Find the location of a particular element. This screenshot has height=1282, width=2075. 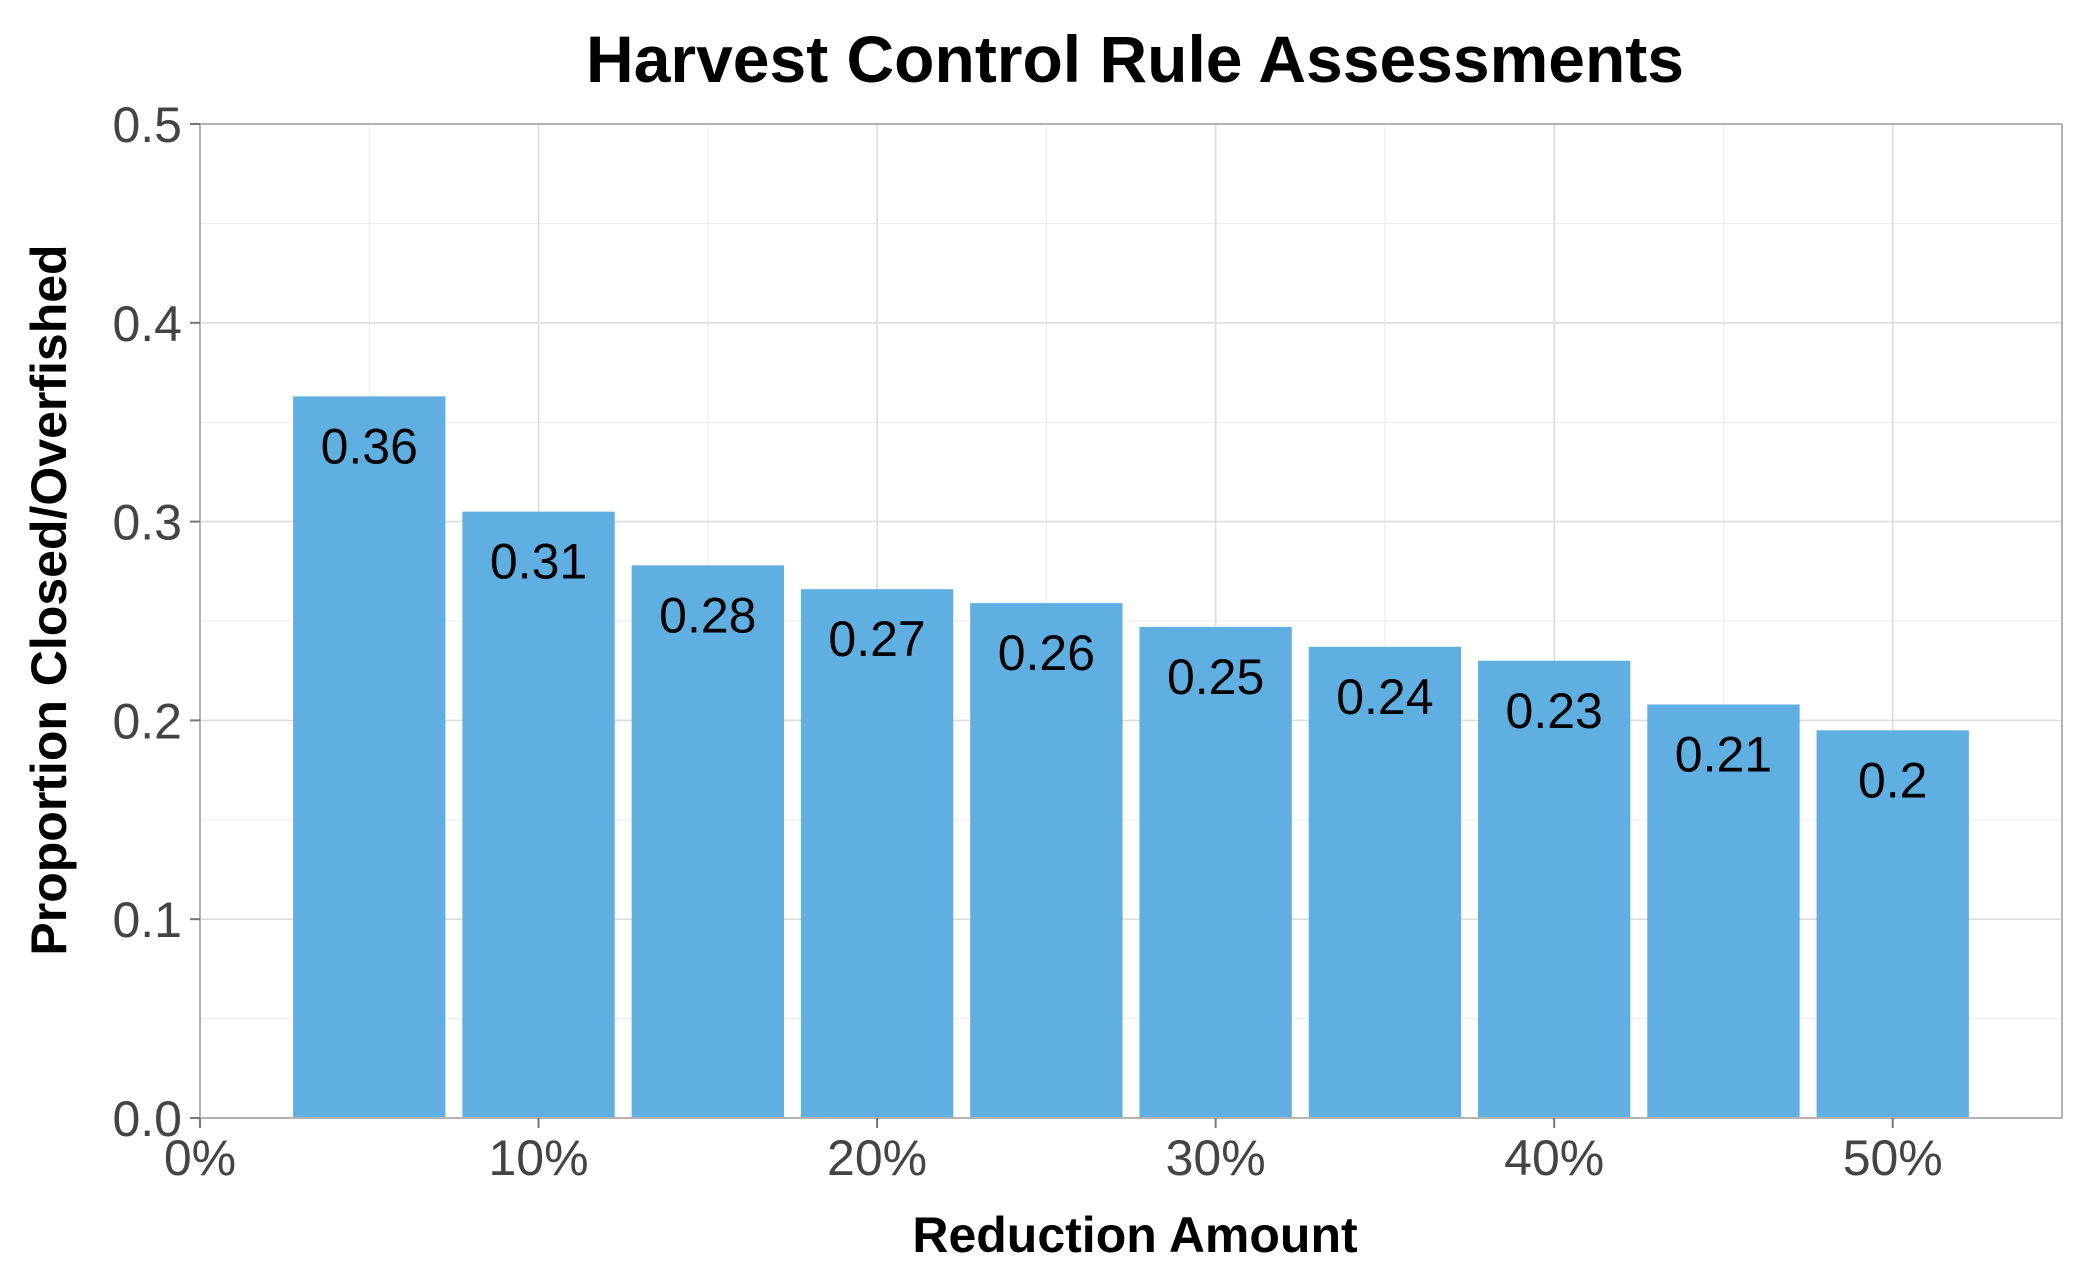

bar-value-label: 0.36 is located at coordinates (369, 446).